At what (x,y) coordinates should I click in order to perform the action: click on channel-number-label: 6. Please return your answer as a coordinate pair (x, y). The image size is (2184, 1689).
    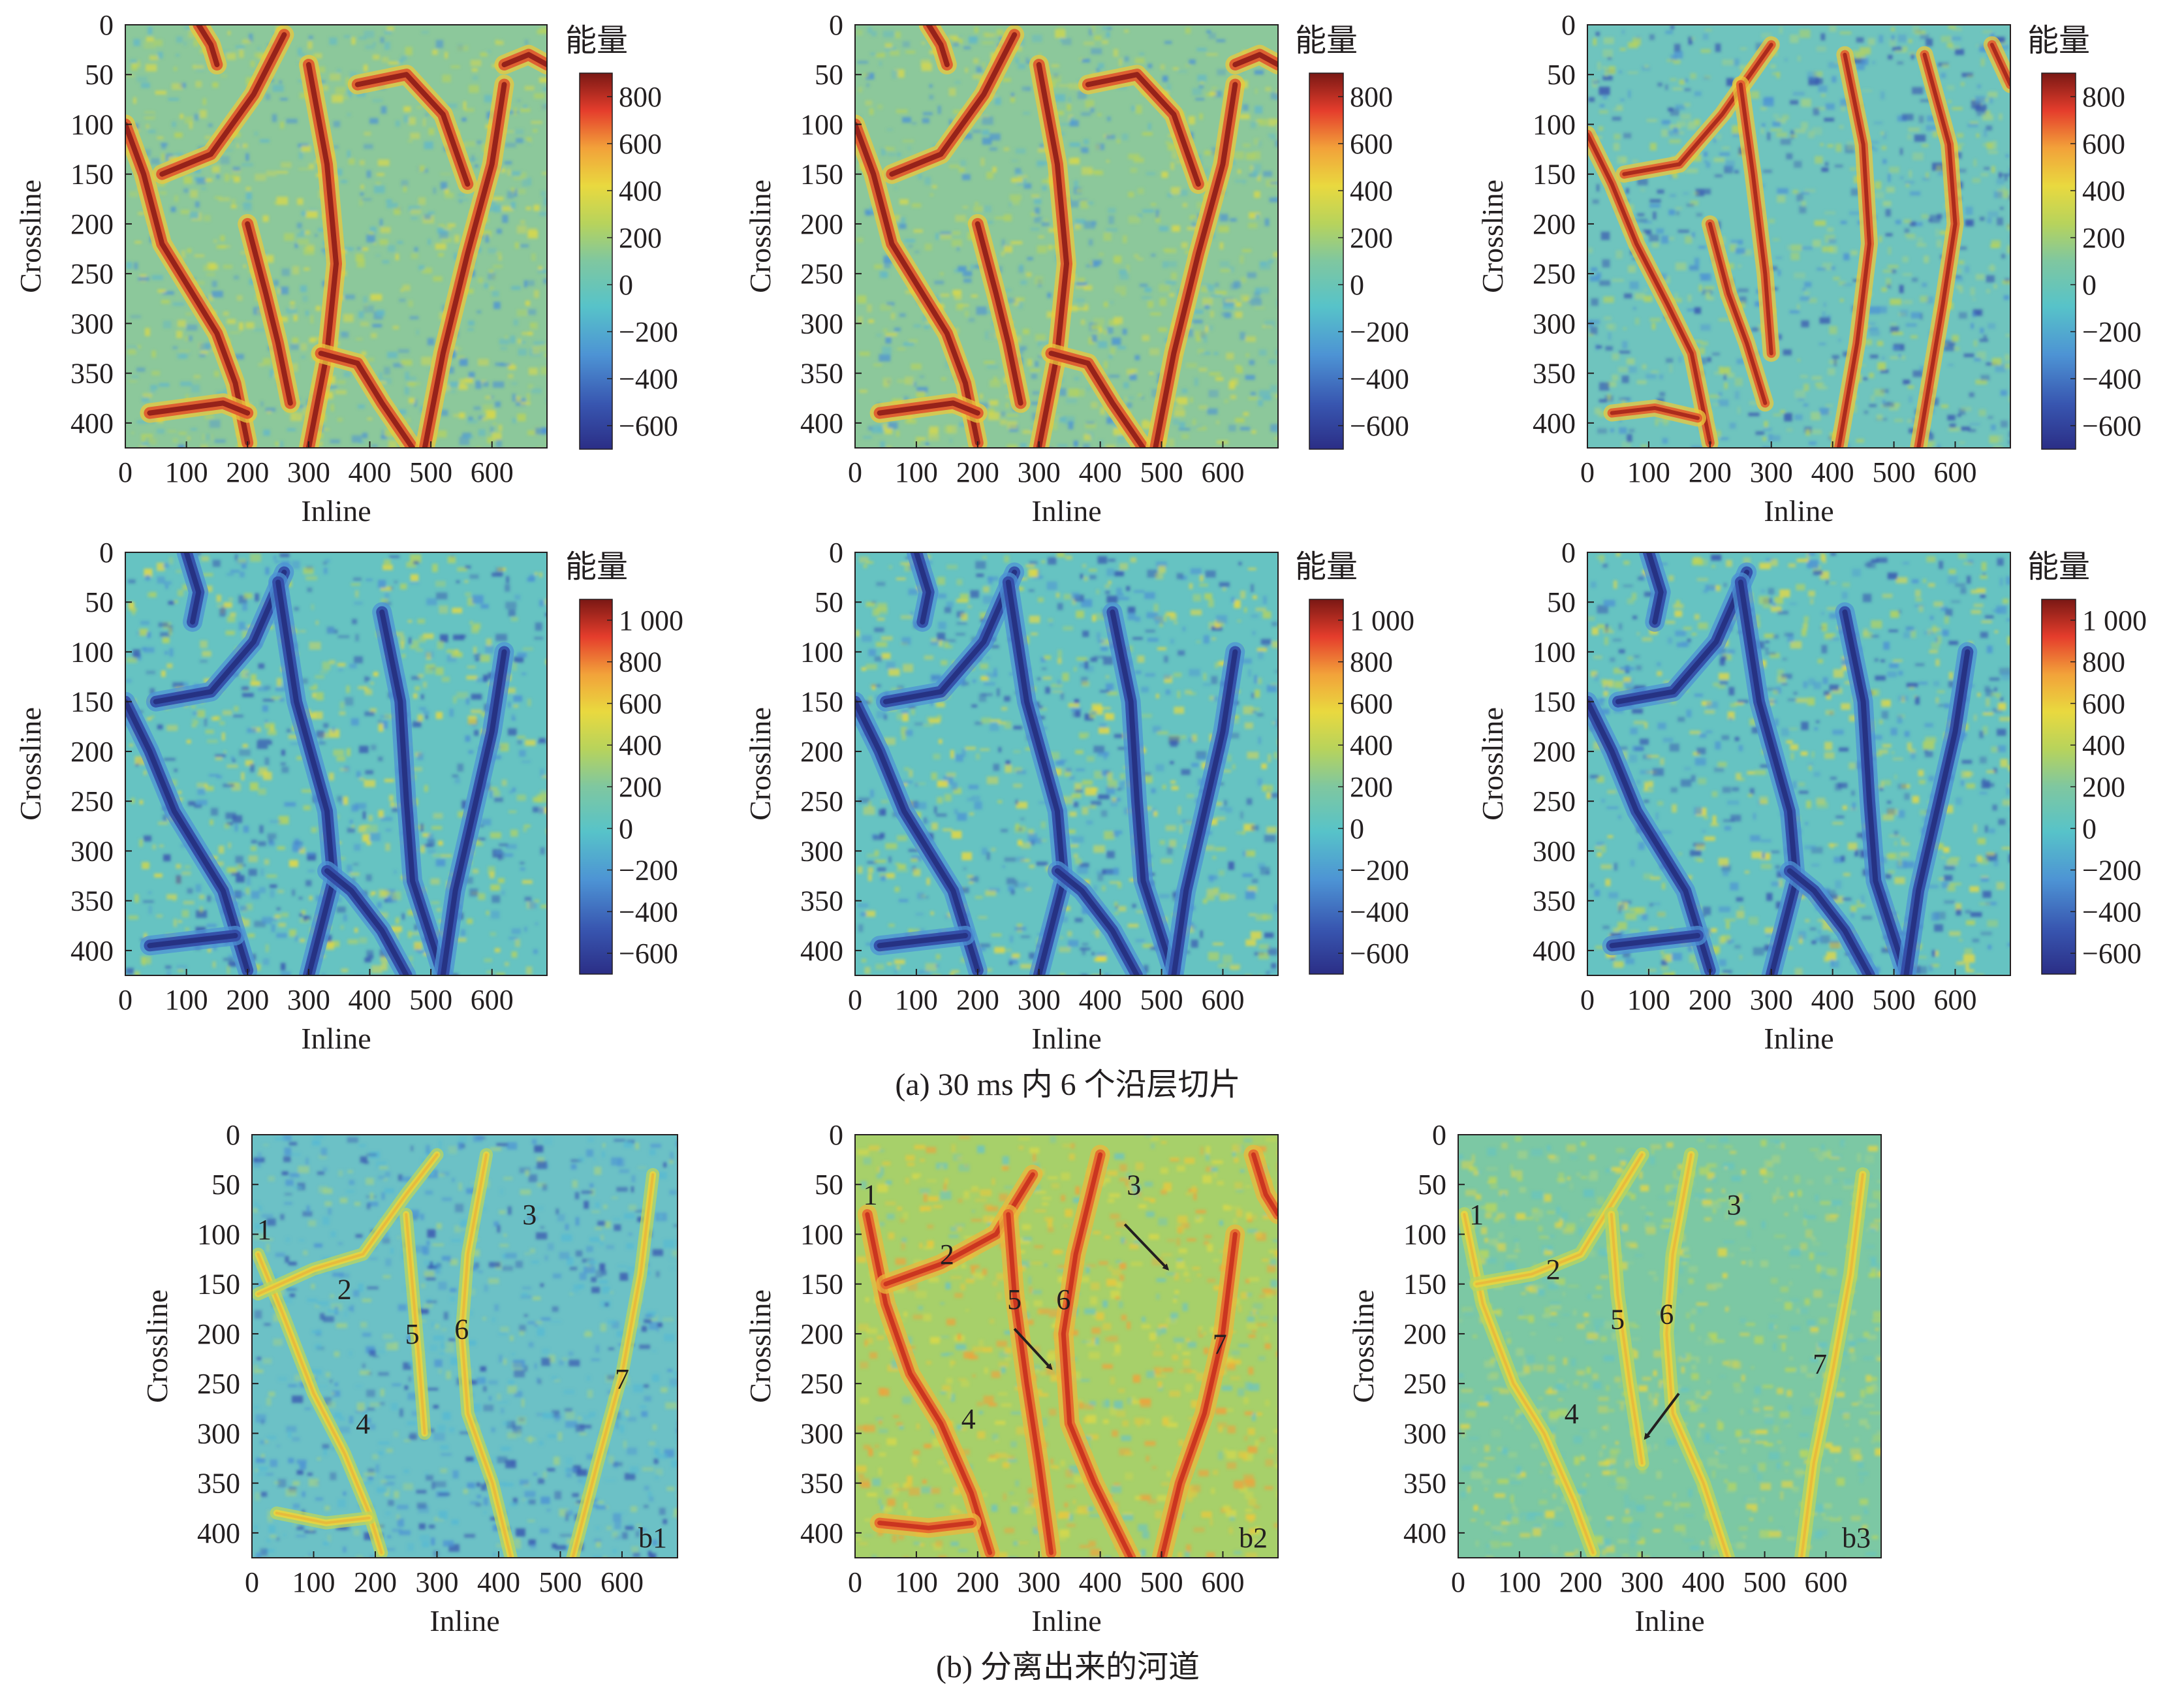
    Looking at the image, I should click on (462, 1330).